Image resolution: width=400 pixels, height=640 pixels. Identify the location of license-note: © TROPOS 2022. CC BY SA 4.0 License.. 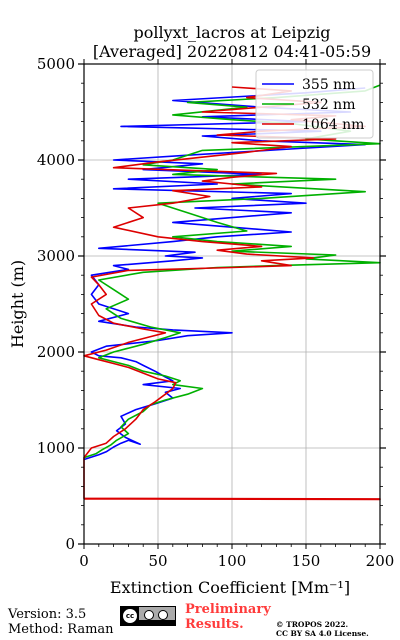
(322, 629).